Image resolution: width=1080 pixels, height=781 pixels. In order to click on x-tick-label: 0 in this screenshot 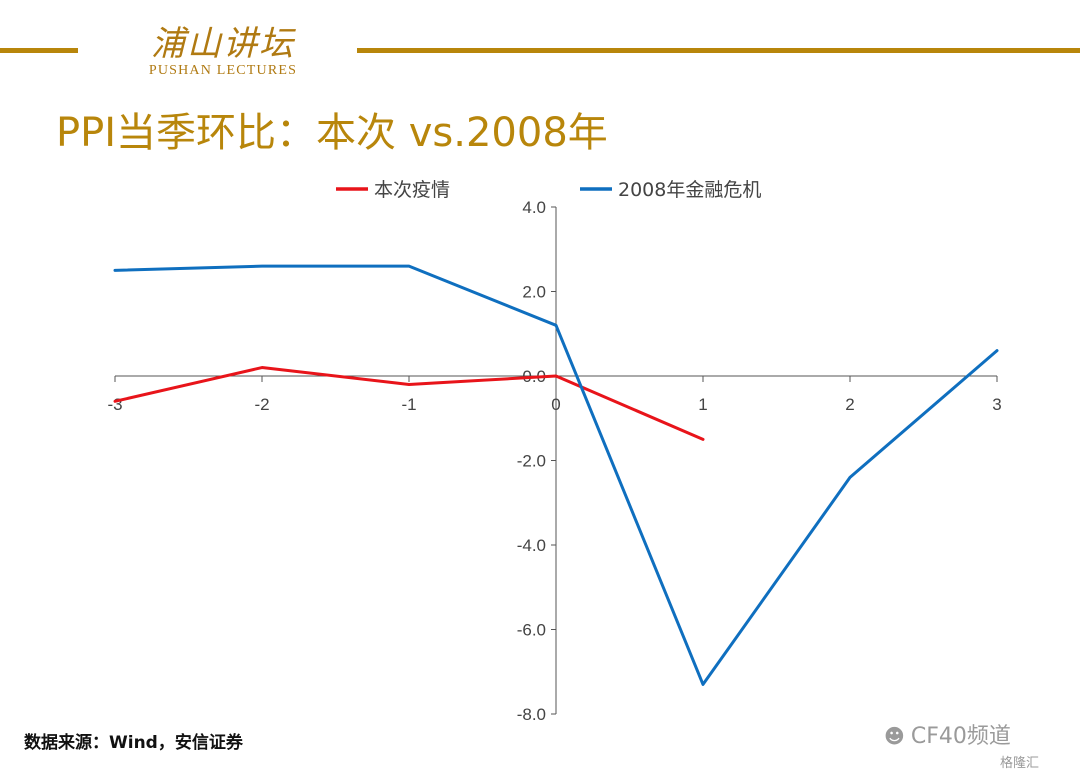, I will do `click(555, 404)`.